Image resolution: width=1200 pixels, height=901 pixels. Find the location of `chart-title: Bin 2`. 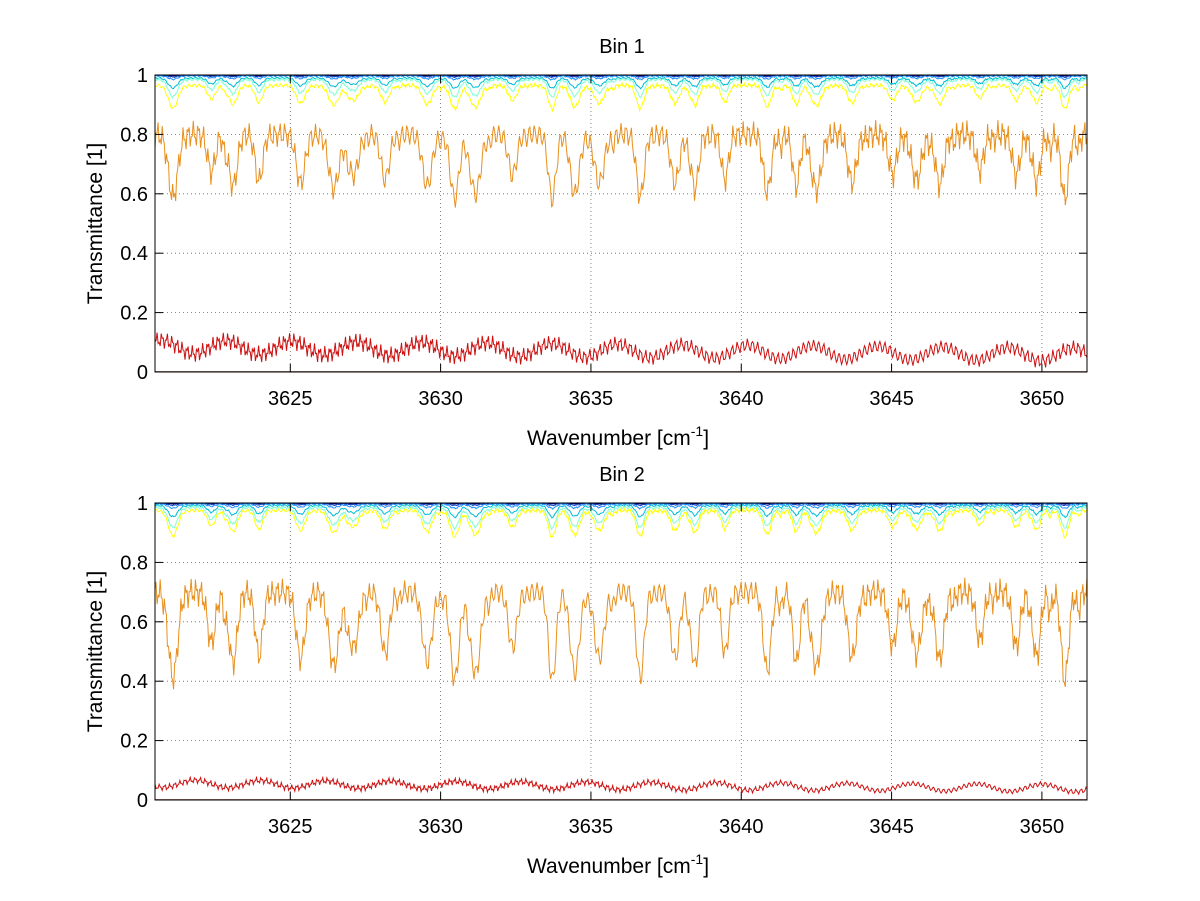

chart-title: Bin 2 is located at coordinates (622, 475).